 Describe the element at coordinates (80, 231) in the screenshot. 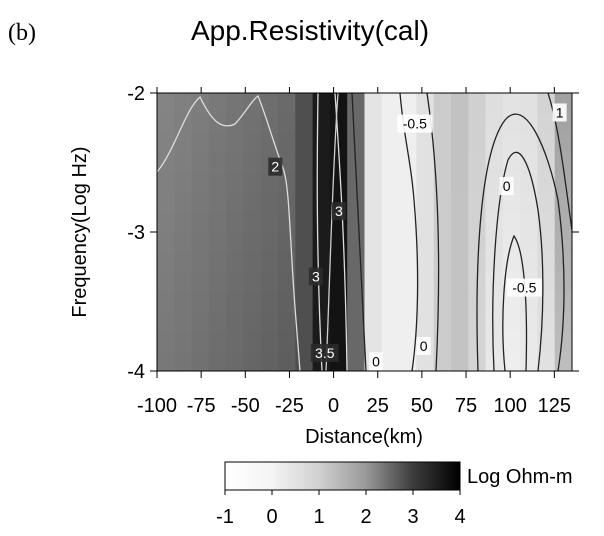

I see `y-axis-label: Frequency(Log Hz)` at that location.